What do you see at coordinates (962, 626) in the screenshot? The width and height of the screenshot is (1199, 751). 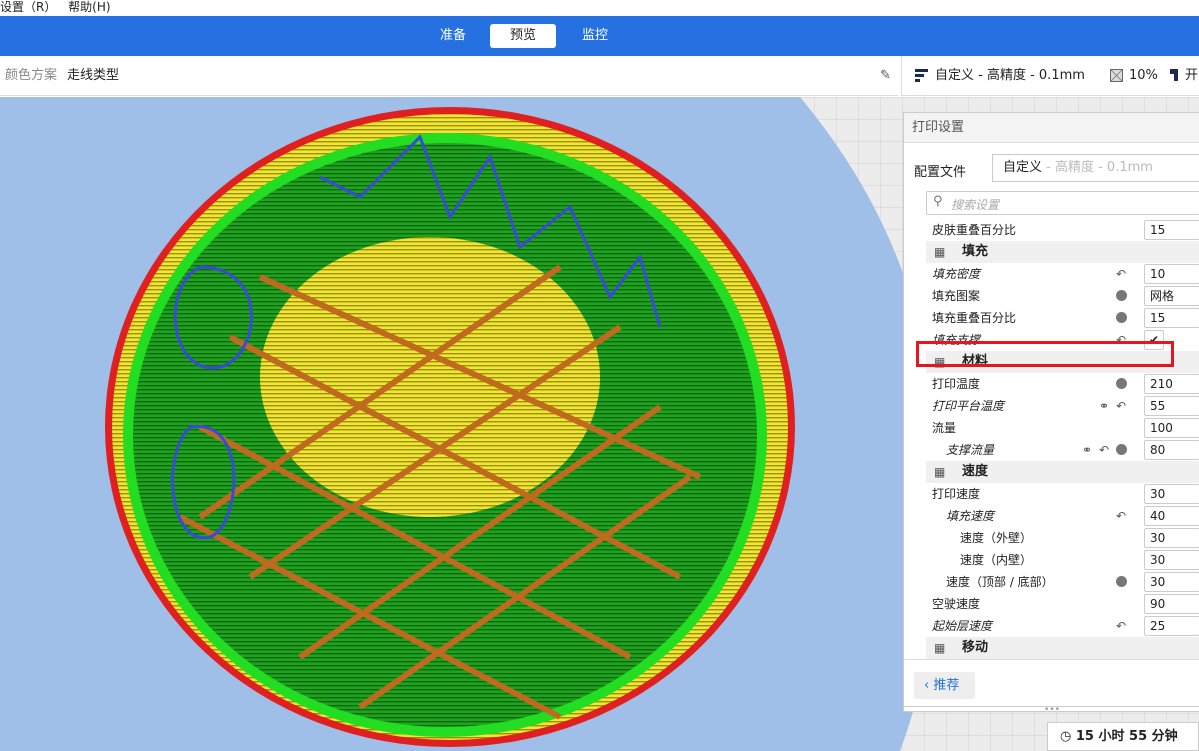 I see `setting-label: 起始层速度` at bounding box center [962, 626].